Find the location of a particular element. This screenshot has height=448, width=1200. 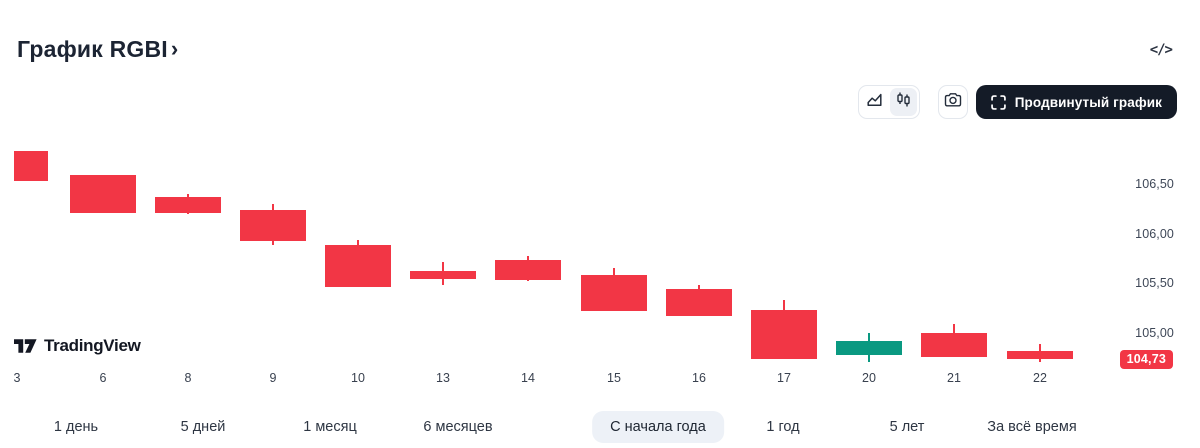

line-chart-button is located at coordinates (874, 102).